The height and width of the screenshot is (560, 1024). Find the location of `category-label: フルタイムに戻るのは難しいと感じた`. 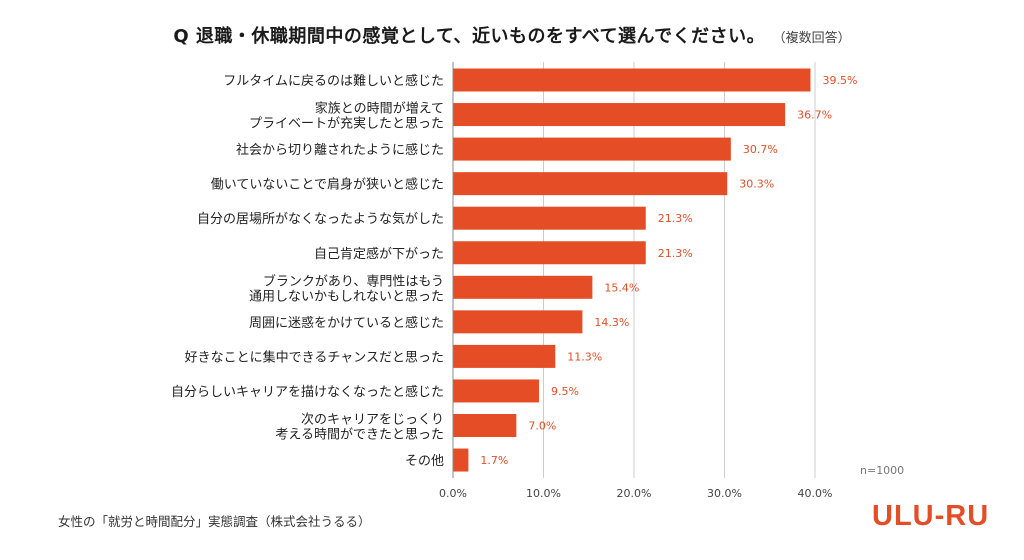

category-label: フルタイムに戻るのは難しいと感じた is located at coordinates (333, 81).